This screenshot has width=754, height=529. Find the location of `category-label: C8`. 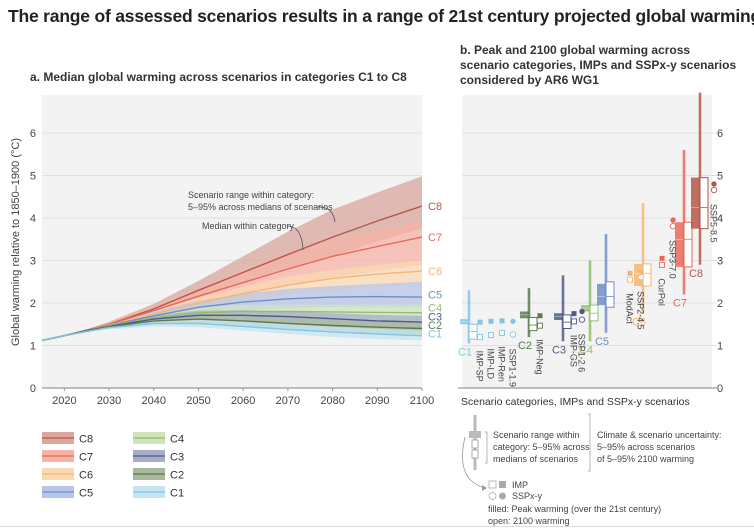

category-label: C8 is located at coordinates (696, 274).